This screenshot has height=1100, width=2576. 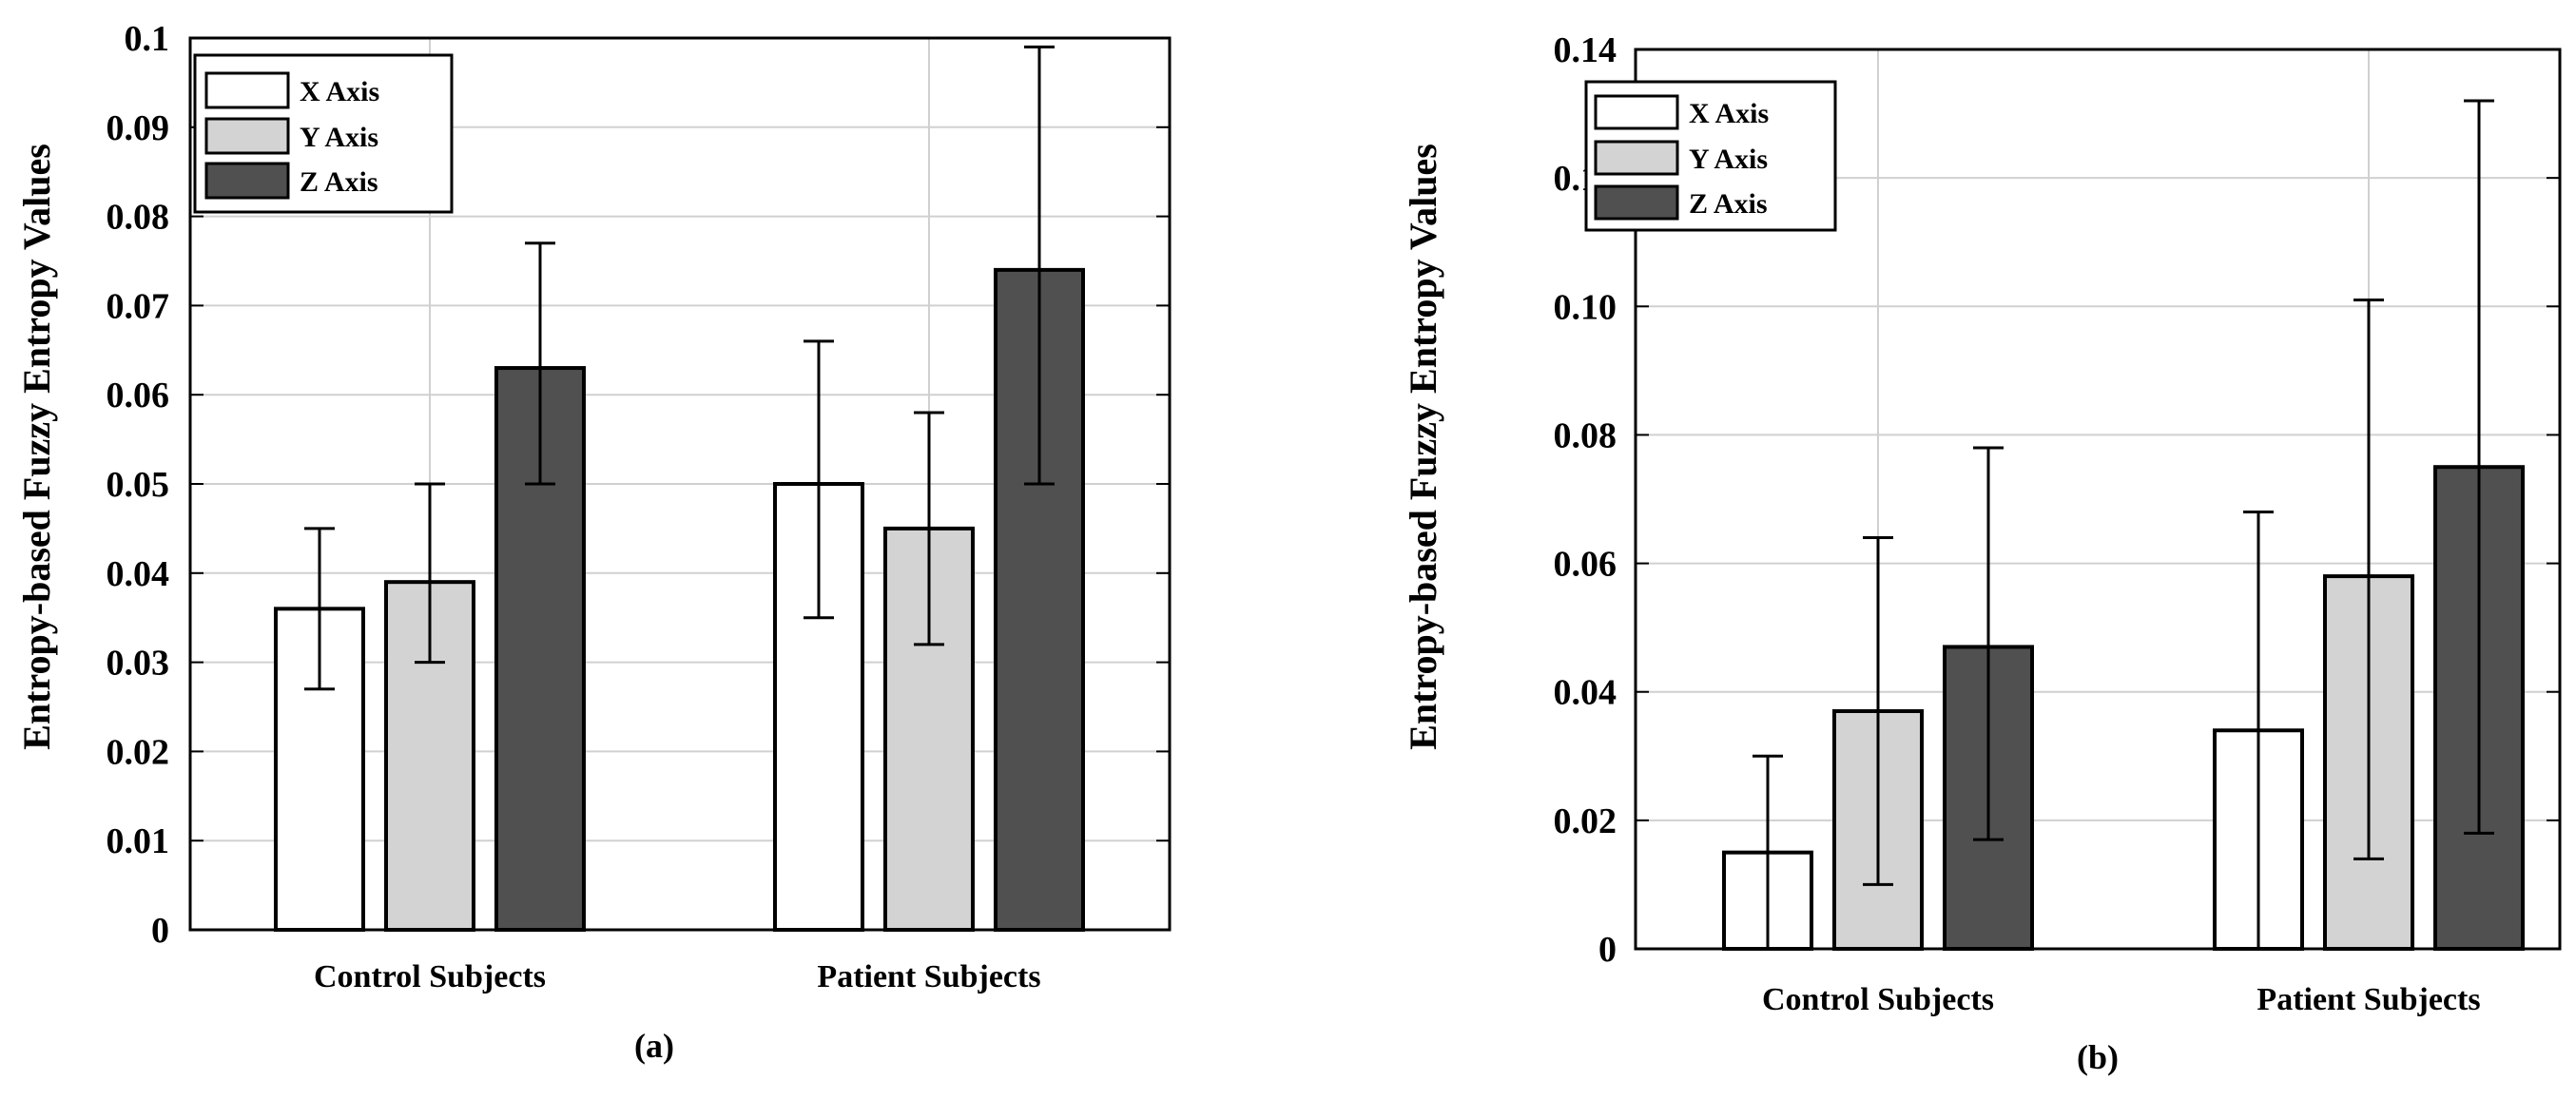 I want to click on y-tick-label: 0.07, so click(x=138, y=306).